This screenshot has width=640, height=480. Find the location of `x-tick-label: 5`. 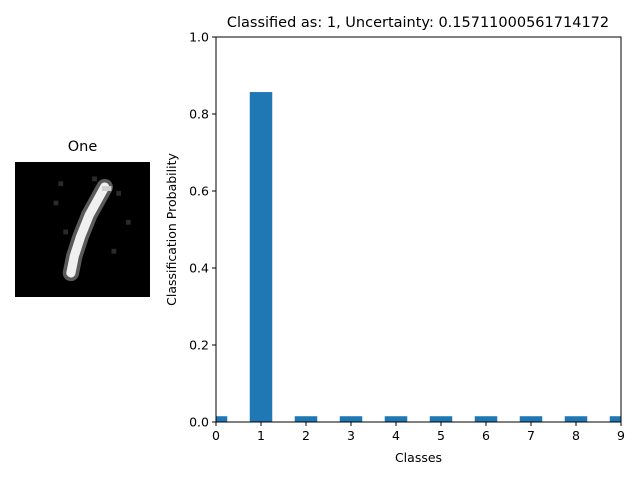

x-tick-label: 5 is located at coordinates (441, 435).